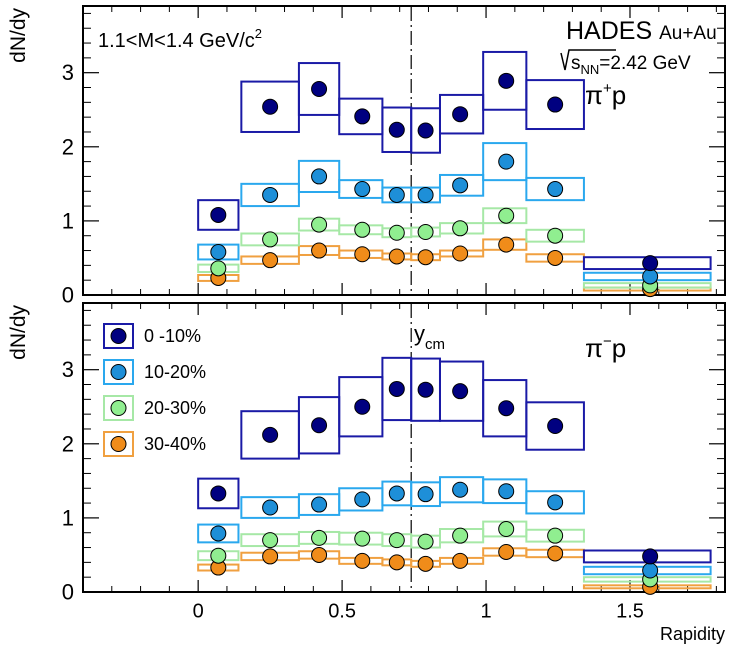 This screenshot has height=655, width=747. What do you see at coordinates (68, 183) in the screenshot?
I see `top-tick-labels: 0 1 2 3` at bounding box center [68, 183].